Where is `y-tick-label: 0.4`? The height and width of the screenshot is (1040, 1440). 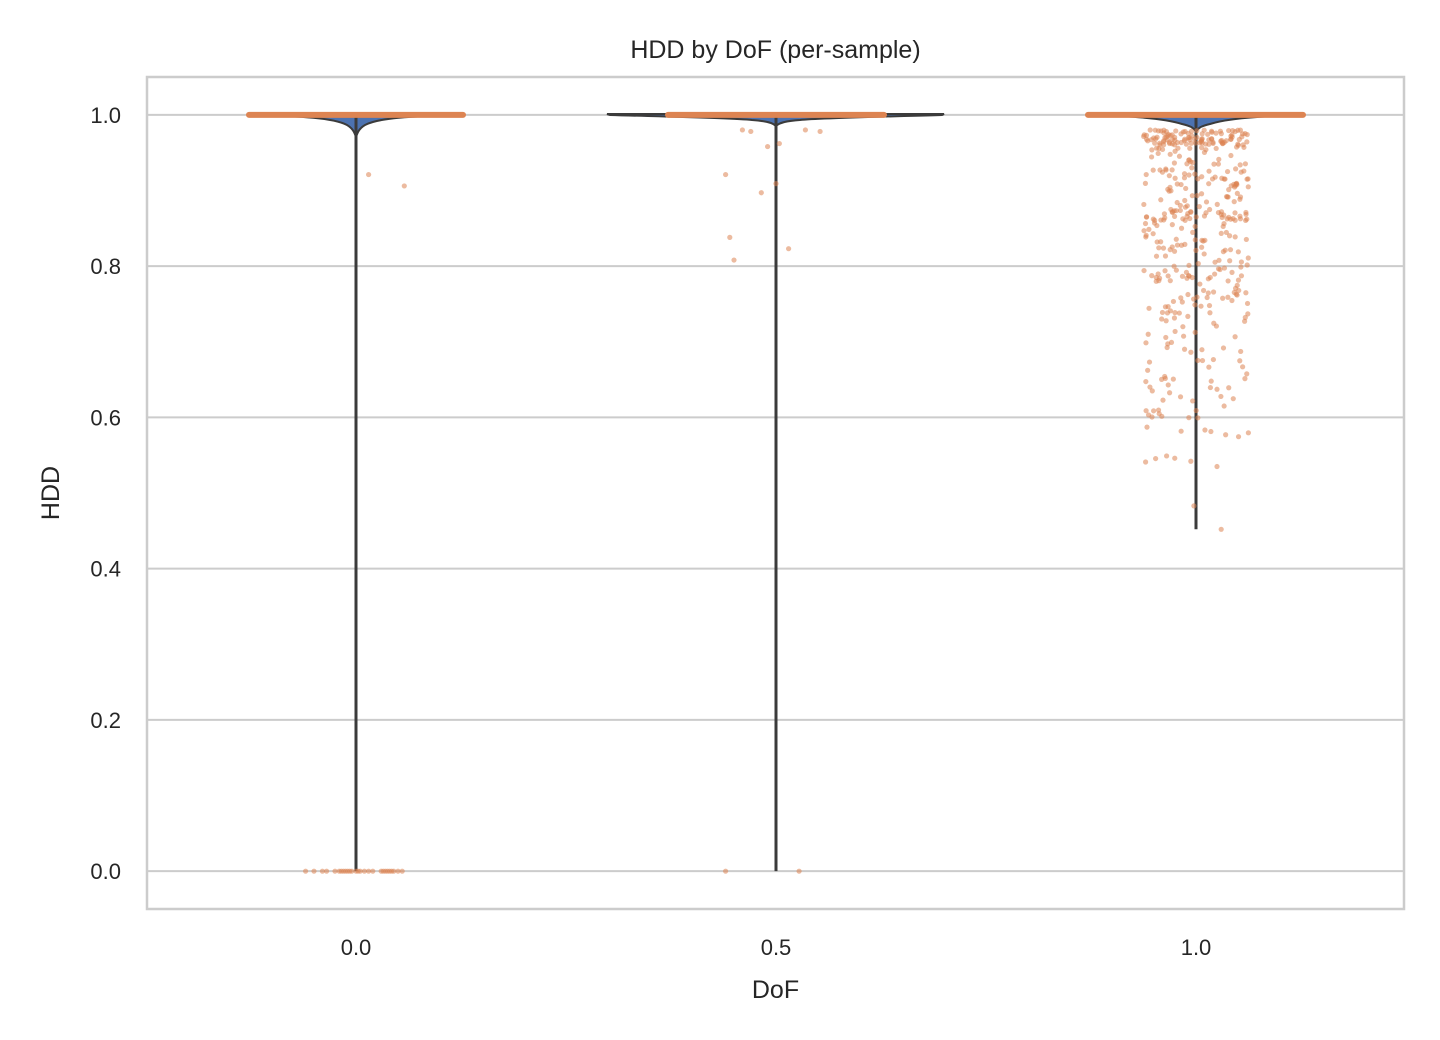
y-tick-label: 0.4 is located at coordinates (105, 569).